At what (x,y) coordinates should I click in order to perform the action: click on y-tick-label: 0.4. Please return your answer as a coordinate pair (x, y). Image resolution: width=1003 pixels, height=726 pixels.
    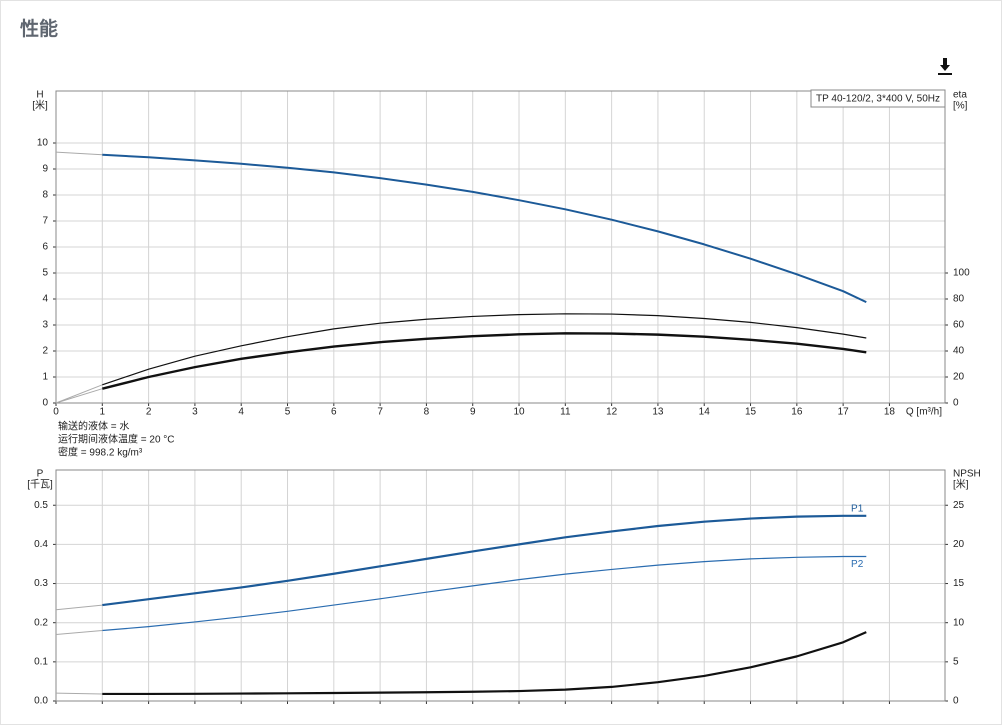
    Looking at the image, I should click on (41, 544).